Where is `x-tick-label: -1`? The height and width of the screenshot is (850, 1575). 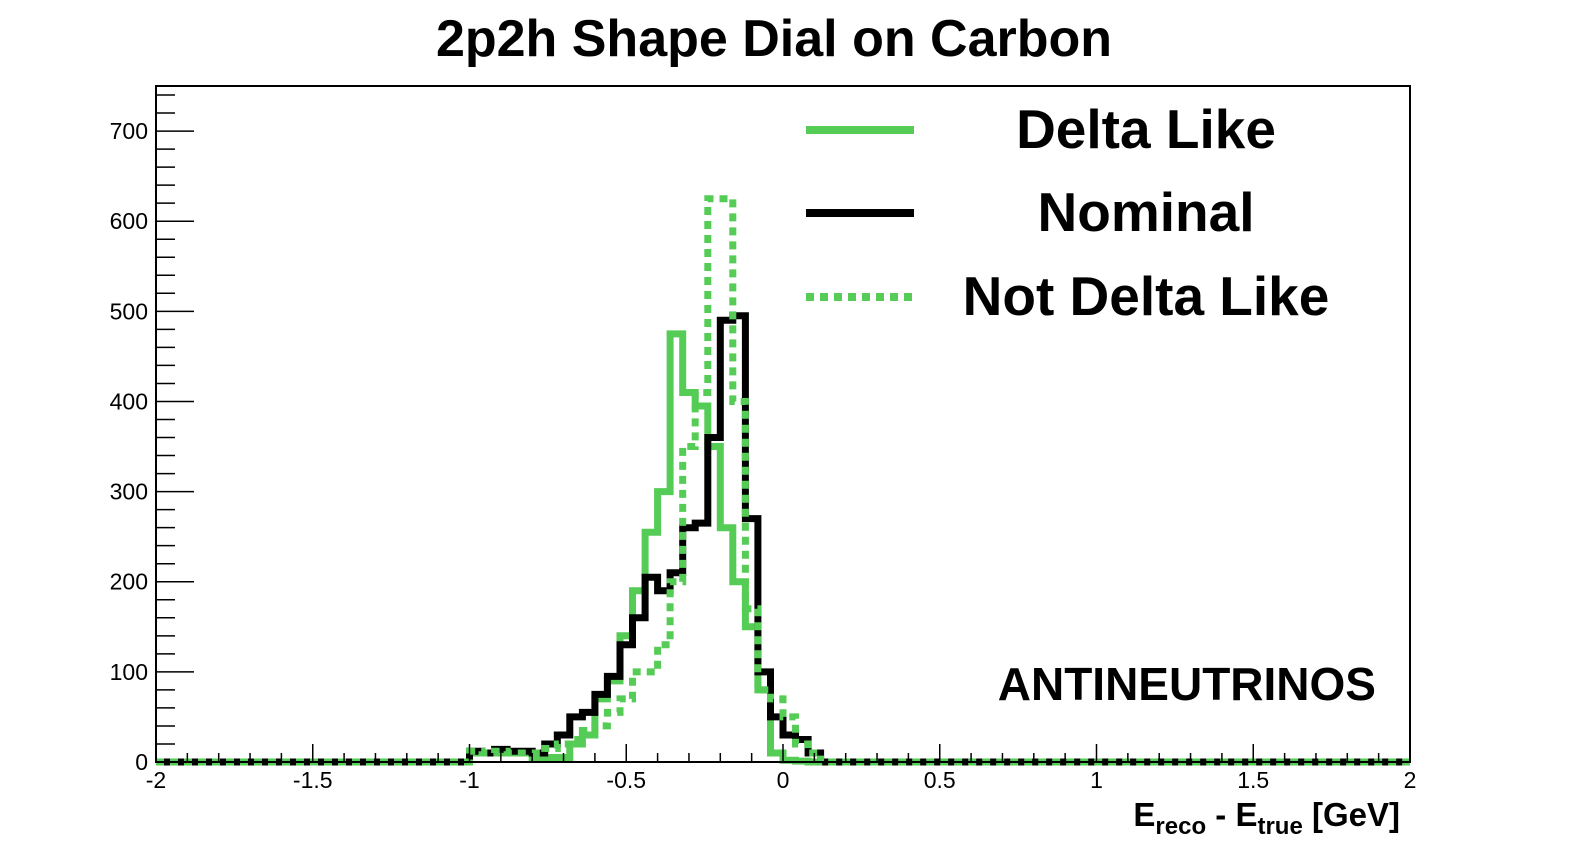 x-tick-label: -1 is located at coordinates (469, 780).